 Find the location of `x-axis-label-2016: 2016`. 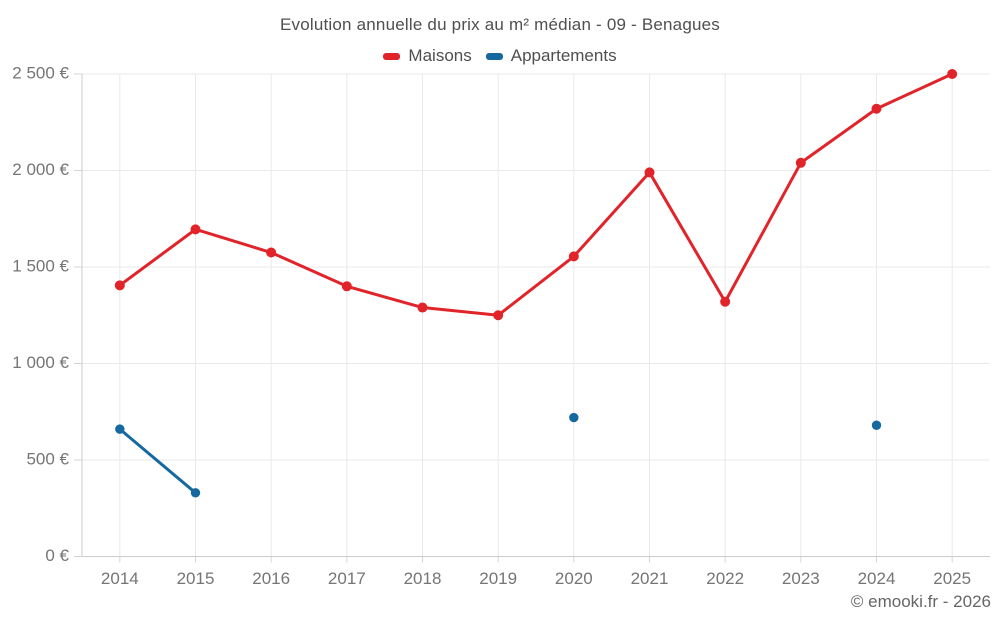

x-axis-label-2016: 2016 is located at coordinates (271, 578).